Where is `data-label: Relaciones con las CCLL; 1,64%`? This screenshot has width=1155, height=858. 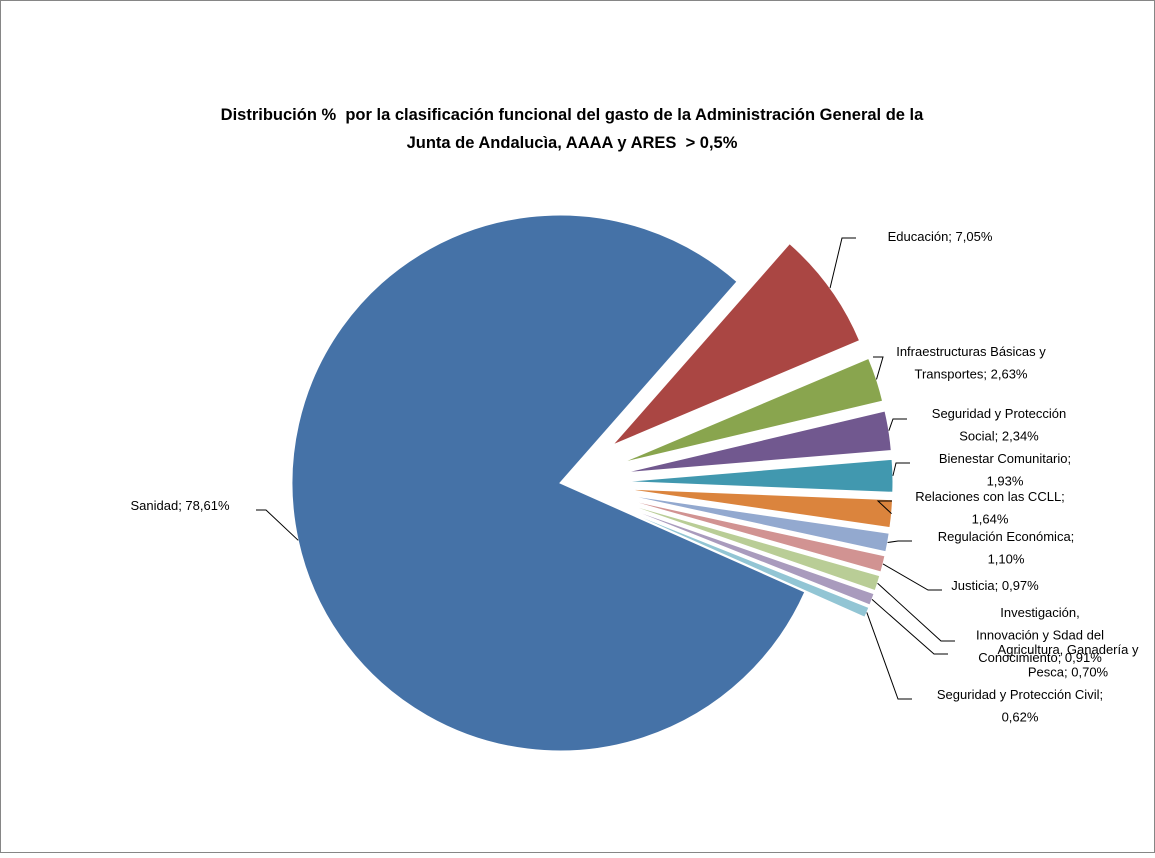 data-label: Relaciones con las CCLL; 1,64% is located at coordinates (990, 508).